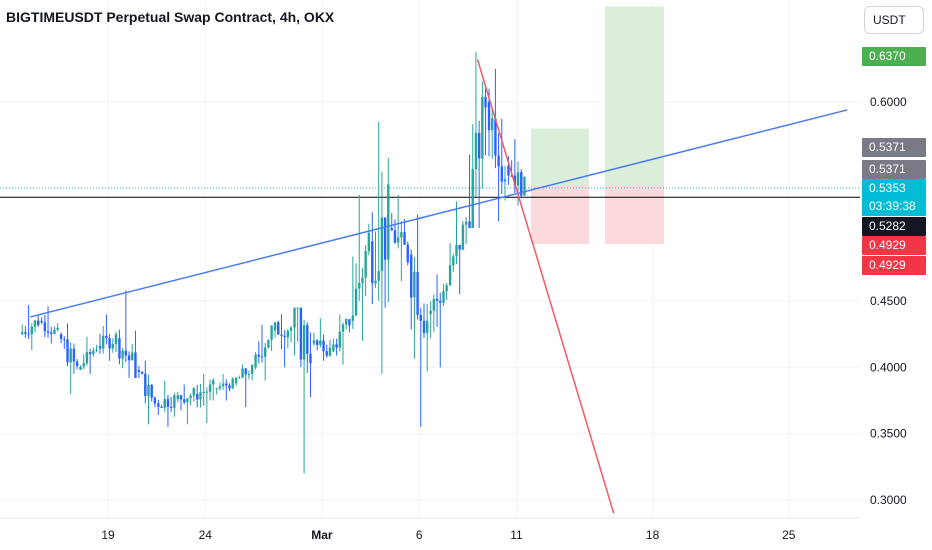 The image size is (932, 550). Describe the element at coordinates (887, 56) in the screenshot. I see `price-tag-label: 0.6370` at that location.